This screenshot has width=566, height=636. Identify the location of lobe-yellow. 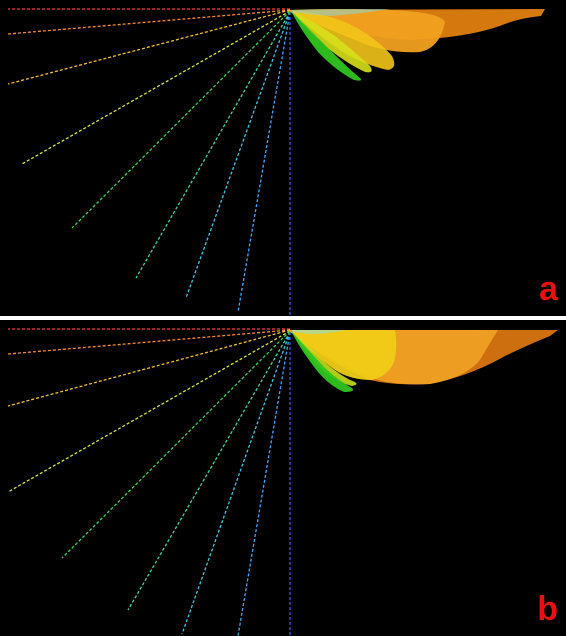
(344, 355).